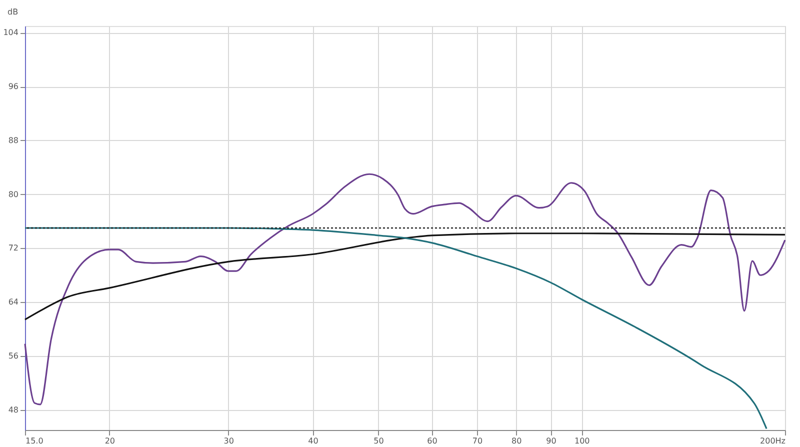  Describe the element at coordinates (13, 248) in the screenshot. I see `y-tick-label: 72` at that location.